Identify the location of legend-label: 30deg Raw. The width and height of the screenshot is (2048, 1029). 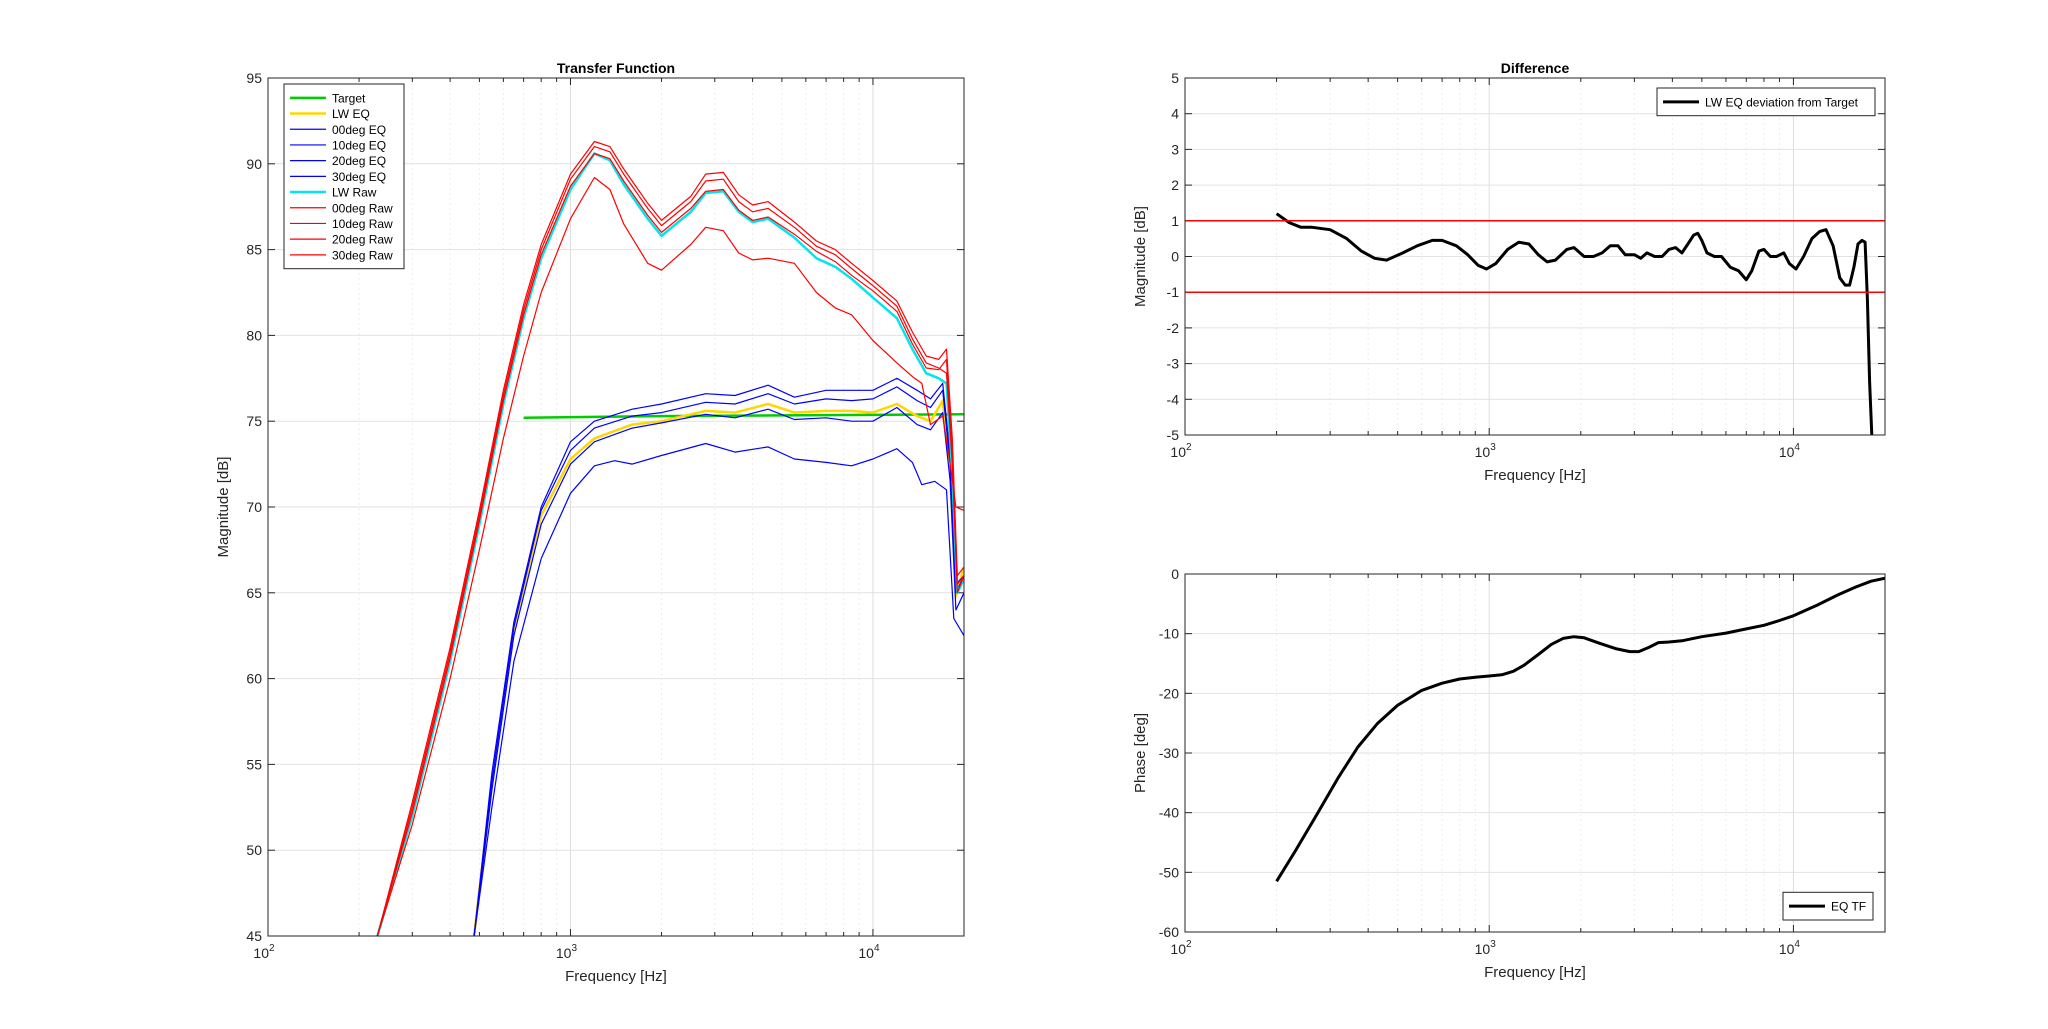
(362, 255).